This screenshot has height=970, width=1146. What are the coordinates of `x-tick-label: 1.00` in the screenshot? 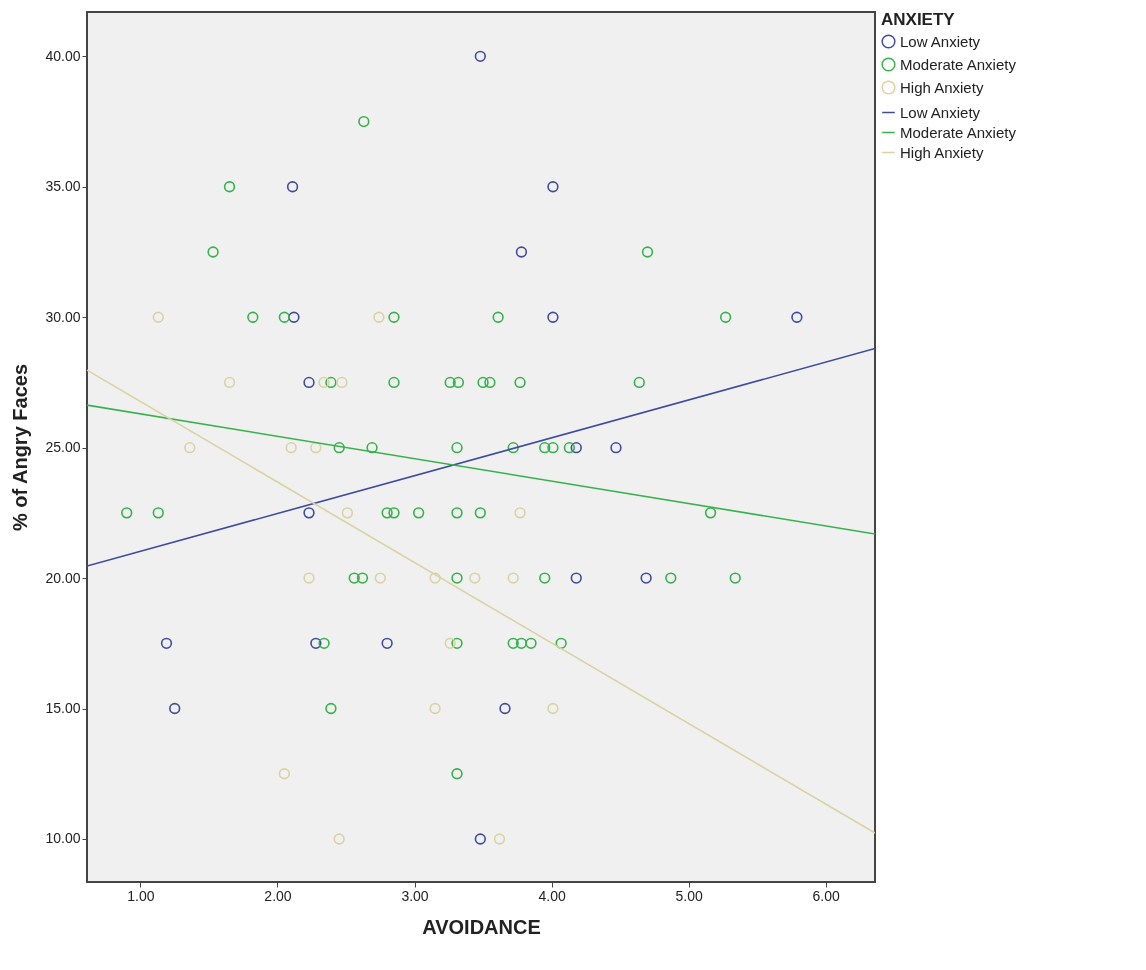 It's located at (141, 895).